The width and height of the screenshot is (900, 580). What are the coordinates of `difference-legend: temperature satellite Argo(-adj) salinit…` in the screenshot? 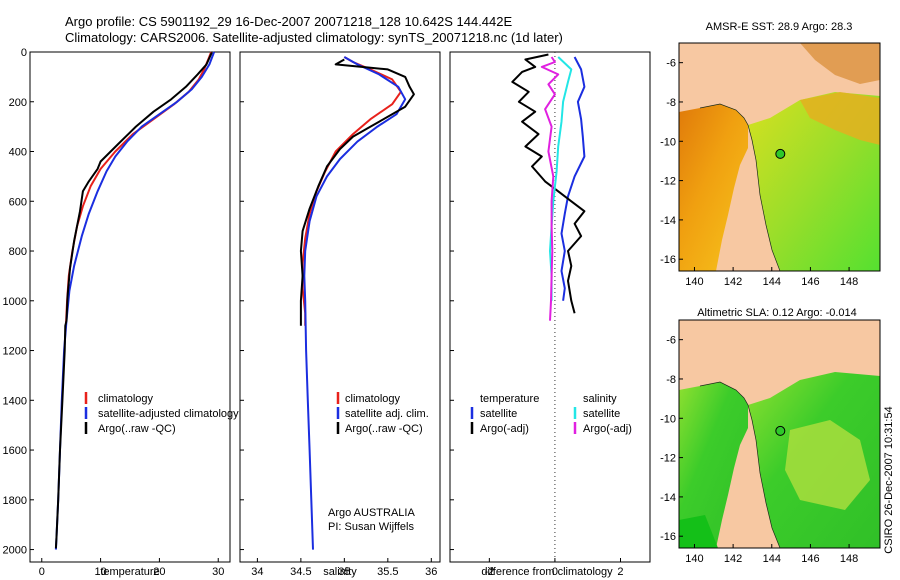 It's located at (551, 414).